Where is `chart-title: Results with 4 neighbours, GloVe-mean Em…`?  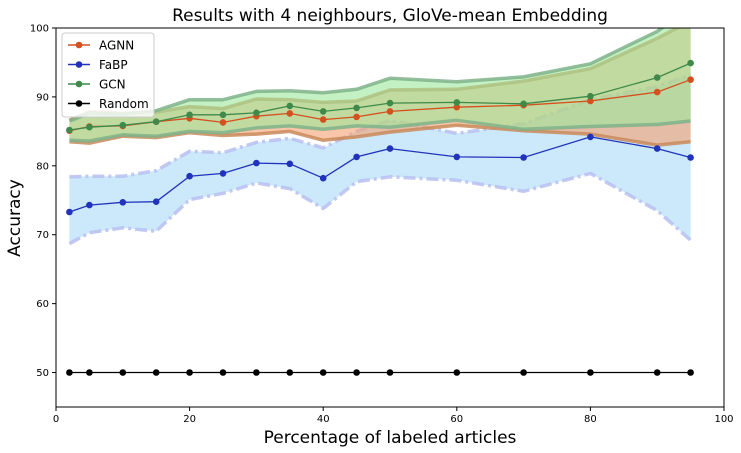
chart-title: Results with 4 neighbours, GloVe-mean Em… is located at coordinates (390, 16).